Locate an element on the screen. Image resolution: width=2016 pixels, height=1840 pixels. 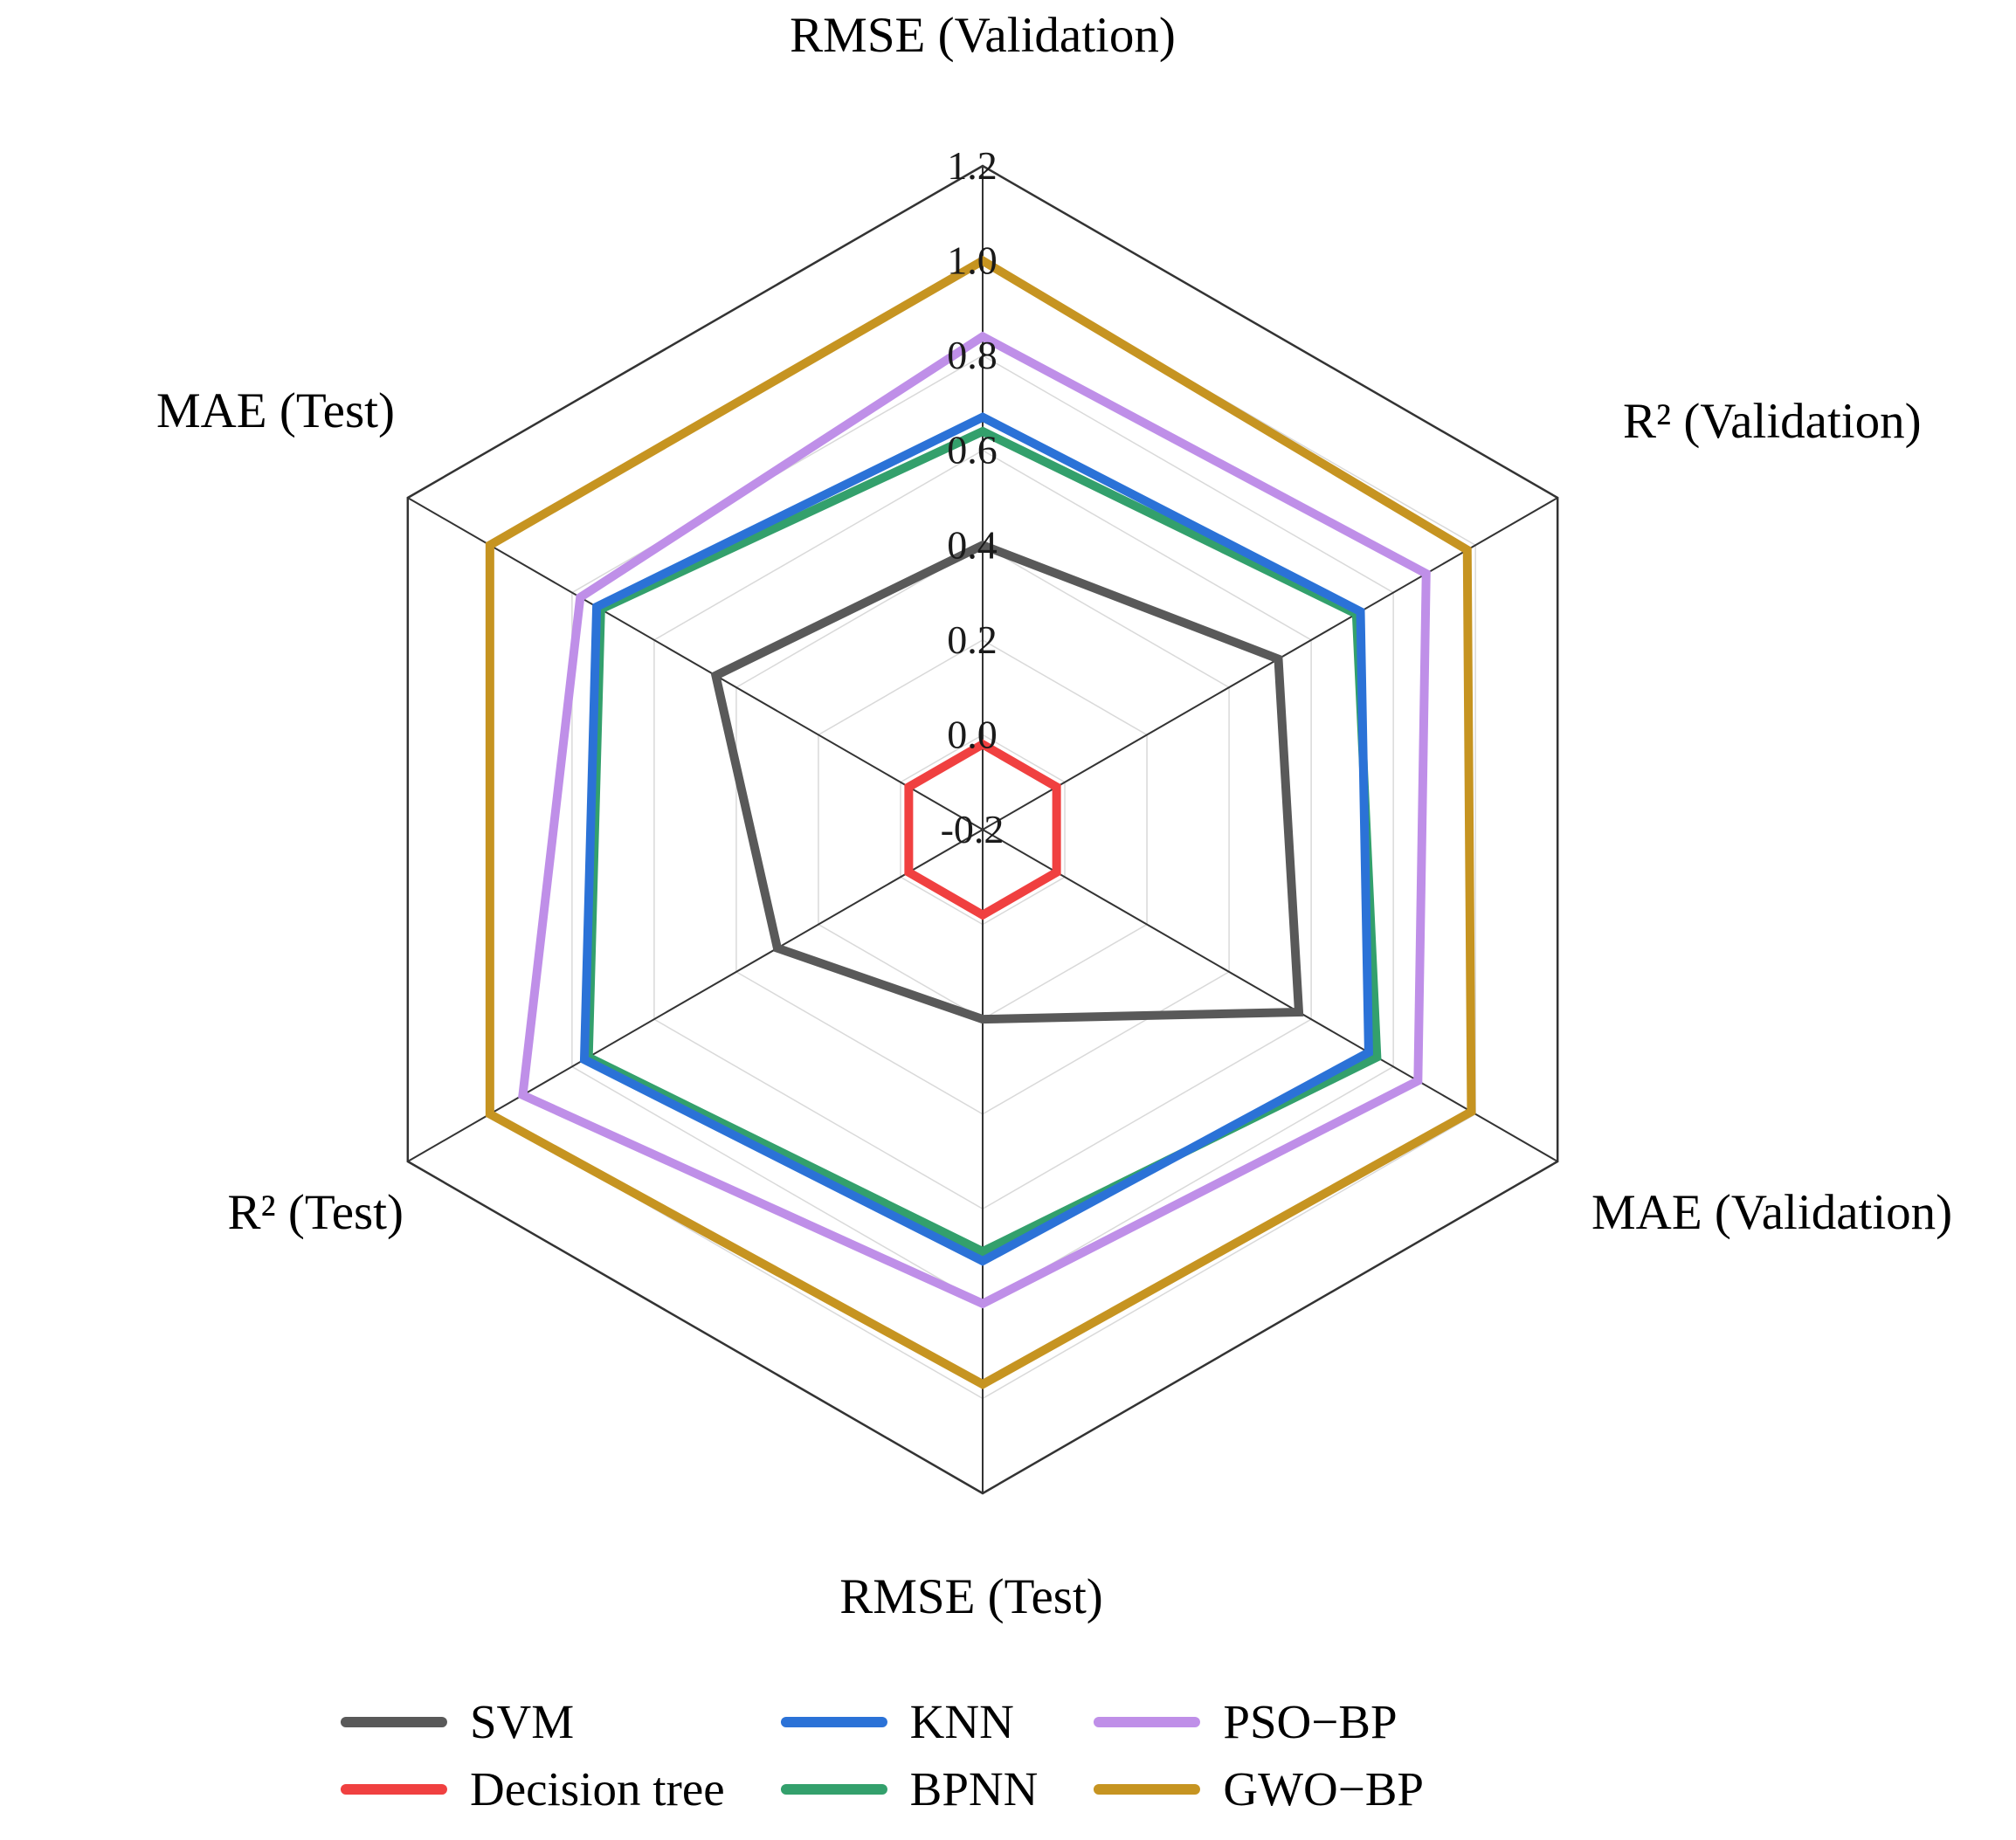
axis-label-rmse-validation: RMSE (Validation) is located at coordinates (983, 35).